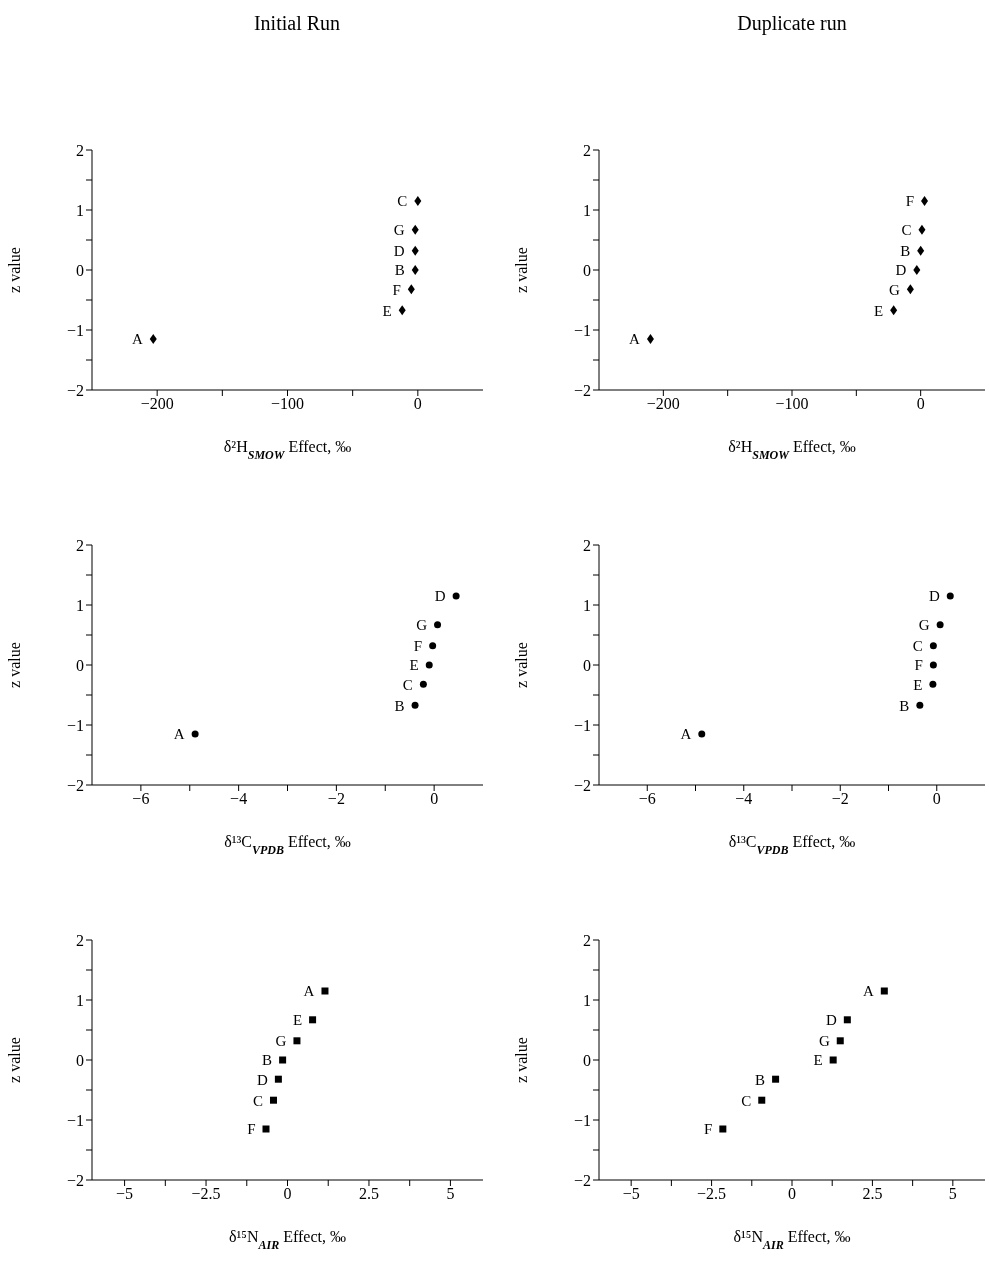  What do you see at coordinates (287, 845) in the screenshot?
I see `x-axis-title: δ¹³C$_{VPDB}$ Effect, ‰` at bounding box center [287, 845].